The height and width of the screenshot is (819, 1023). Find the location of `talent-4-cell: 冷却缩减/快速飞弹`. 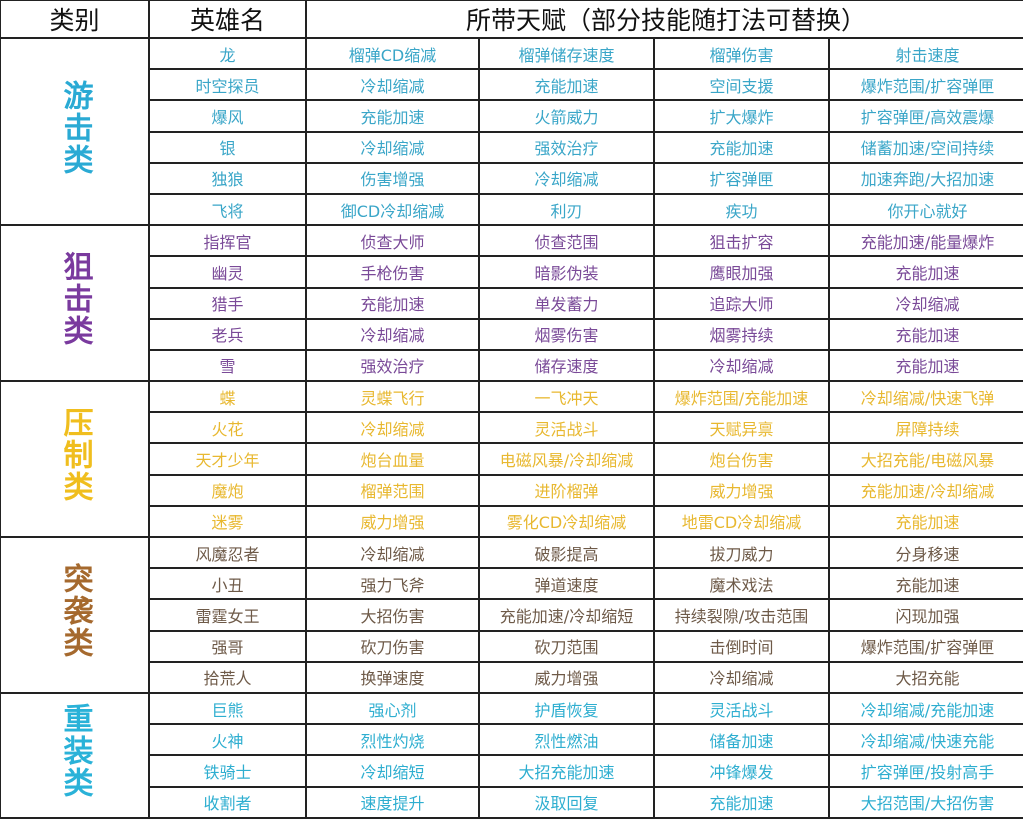

talent-4-cell: 冷却缩减/快速飞弹 is located at coordinates (925, 397).